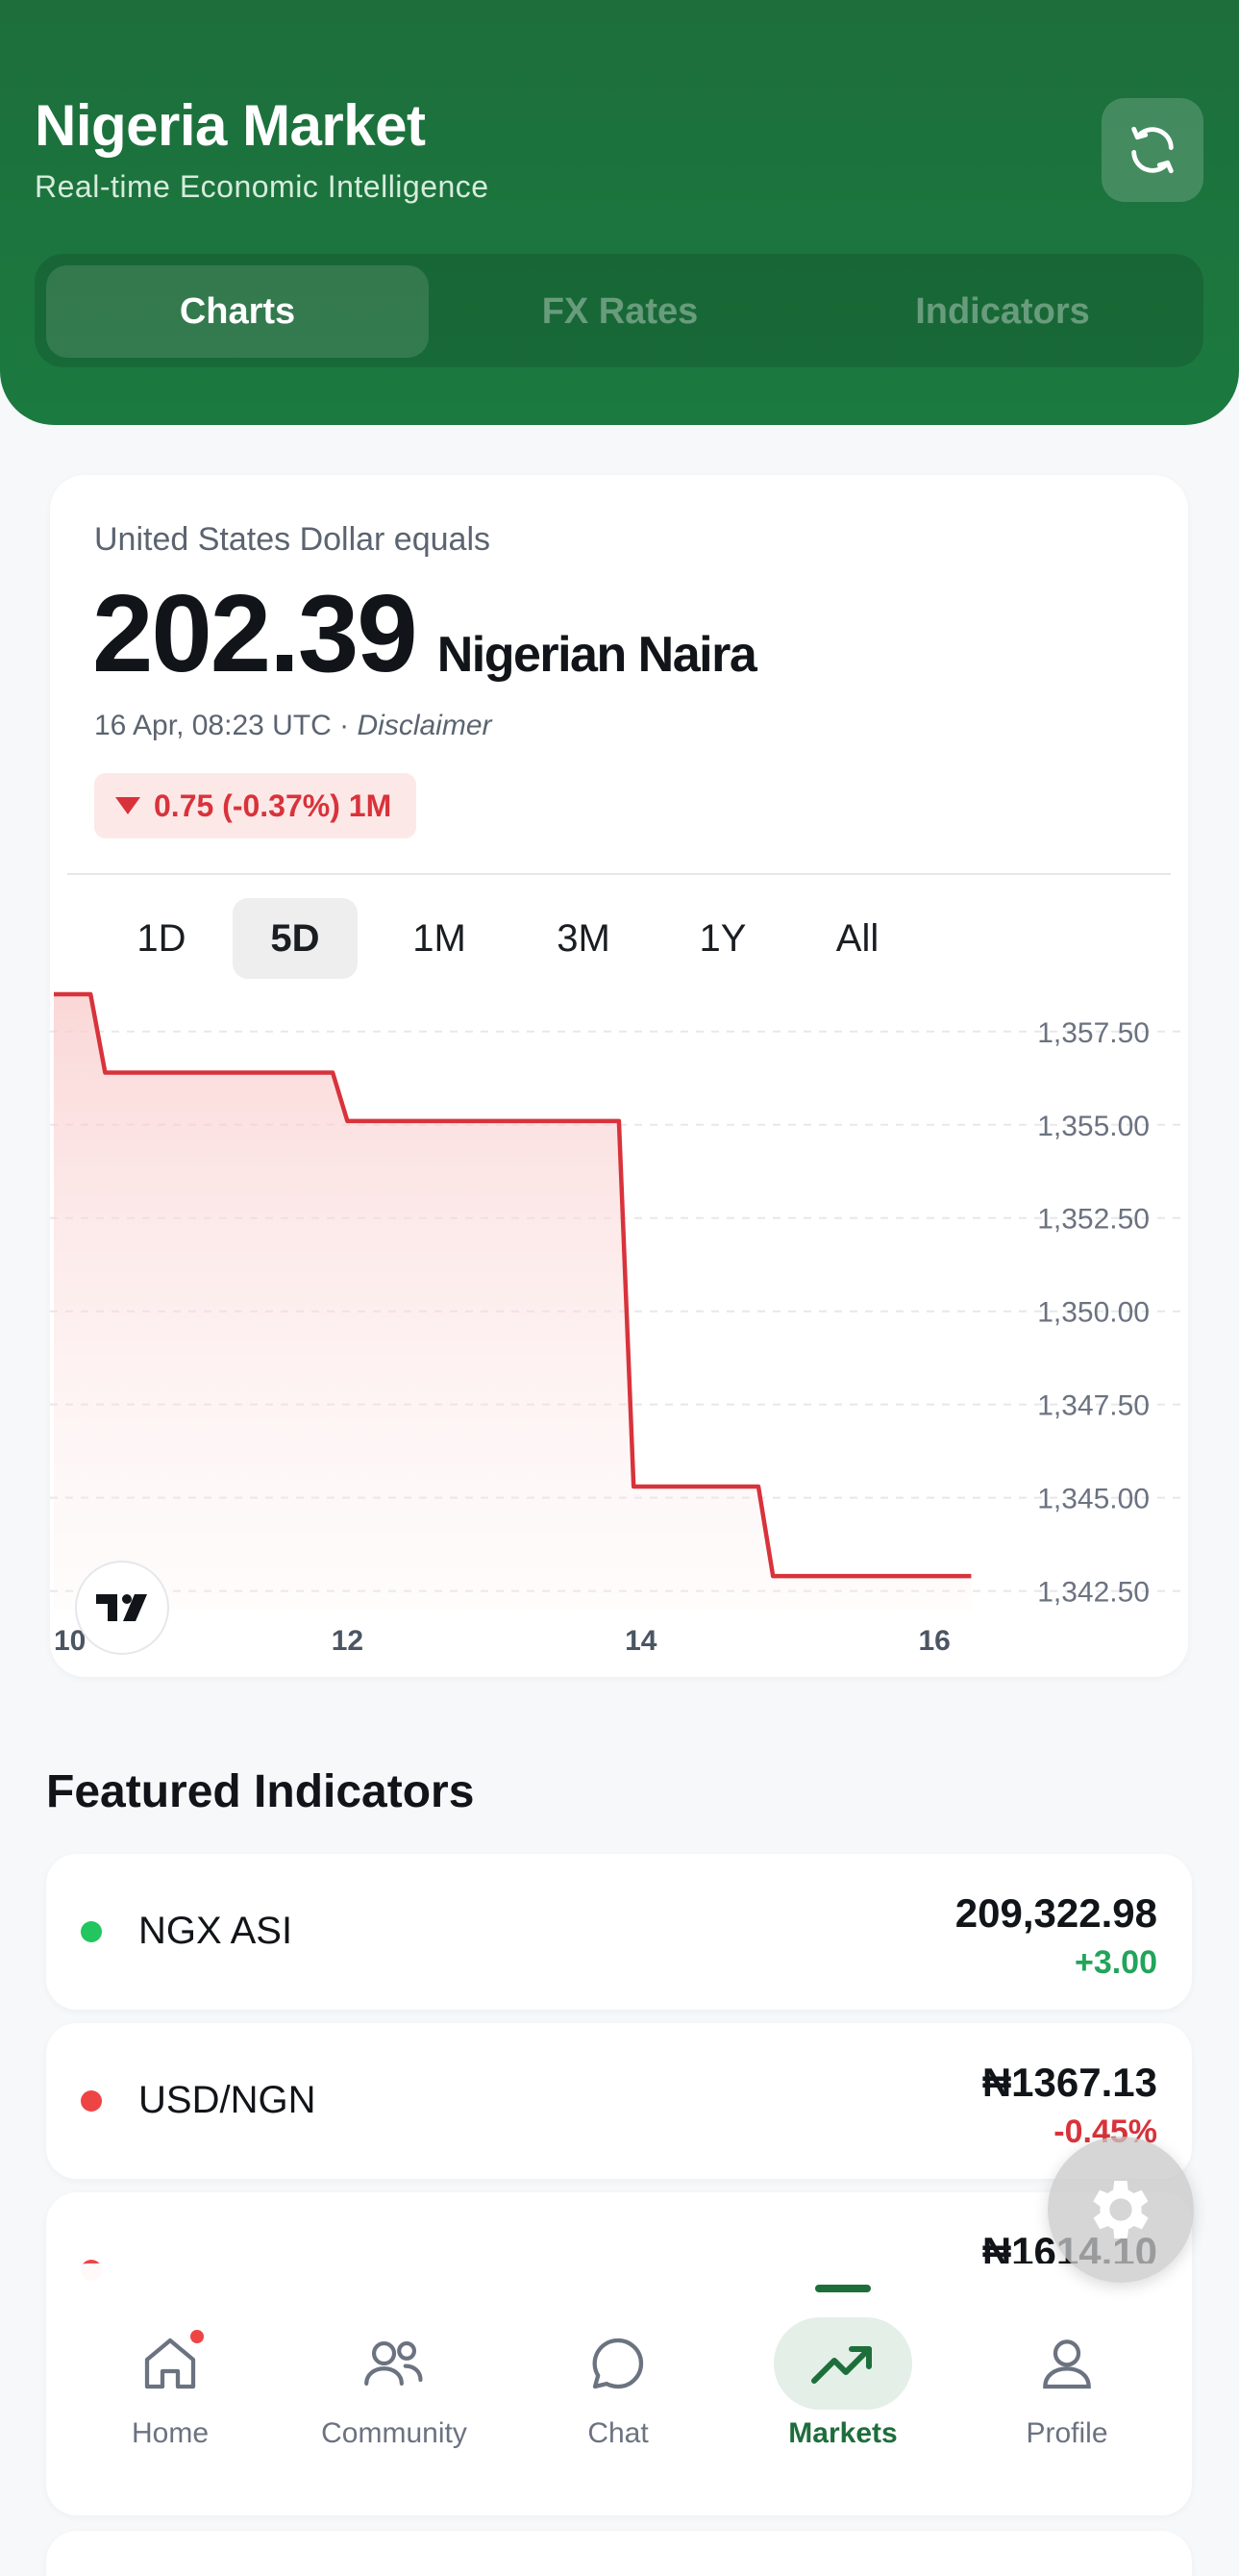 This screenshot has height=2576, width=1239. I want to click on tab-charts: Charts, so click(237, 311).